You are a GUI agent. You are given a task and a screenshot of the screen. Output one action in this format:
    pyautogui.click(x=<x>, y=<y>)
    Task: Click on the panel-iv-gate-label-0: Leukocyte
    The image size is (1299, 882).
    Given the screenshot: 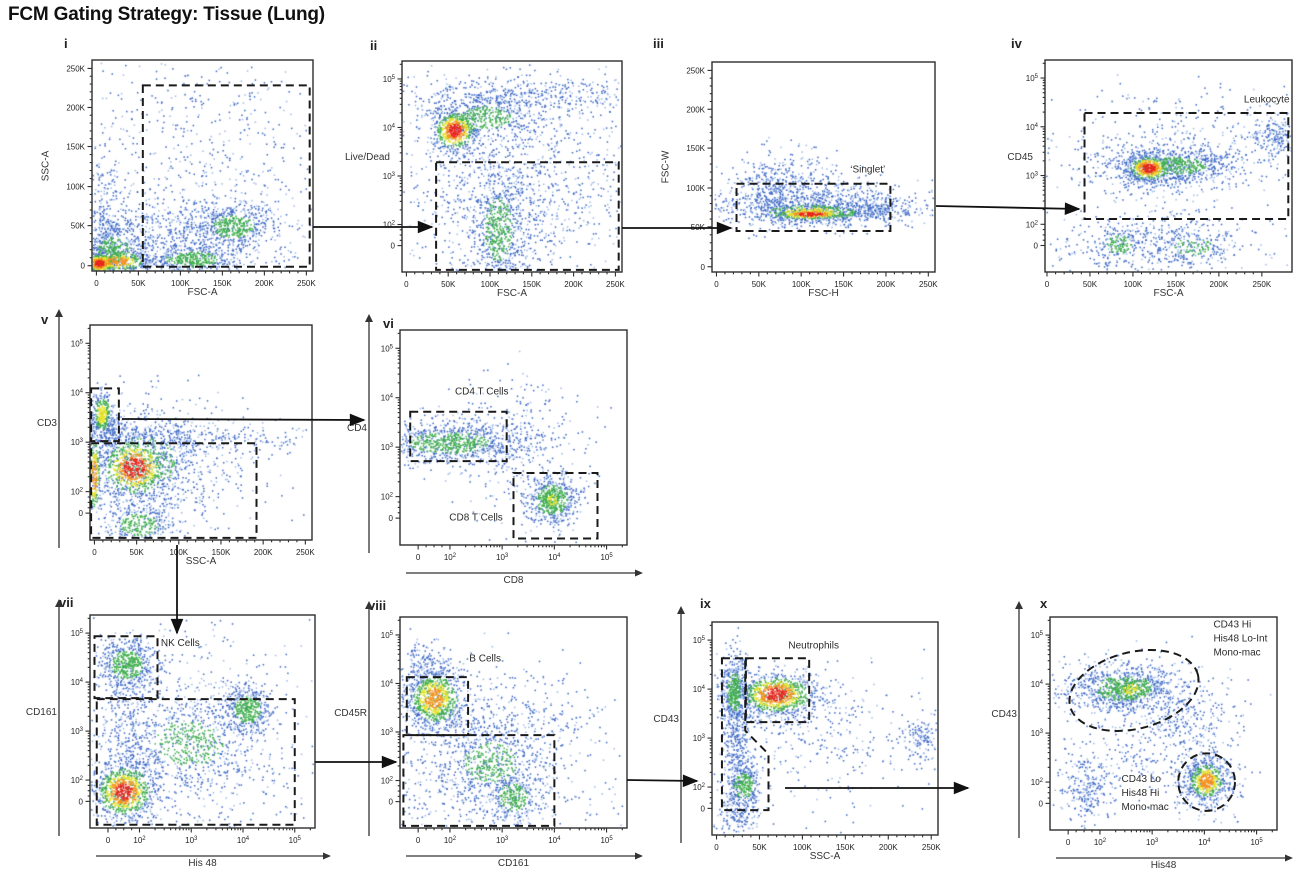 What is the action you would take?
    pyautogui.click(x=1267, y=99)
    